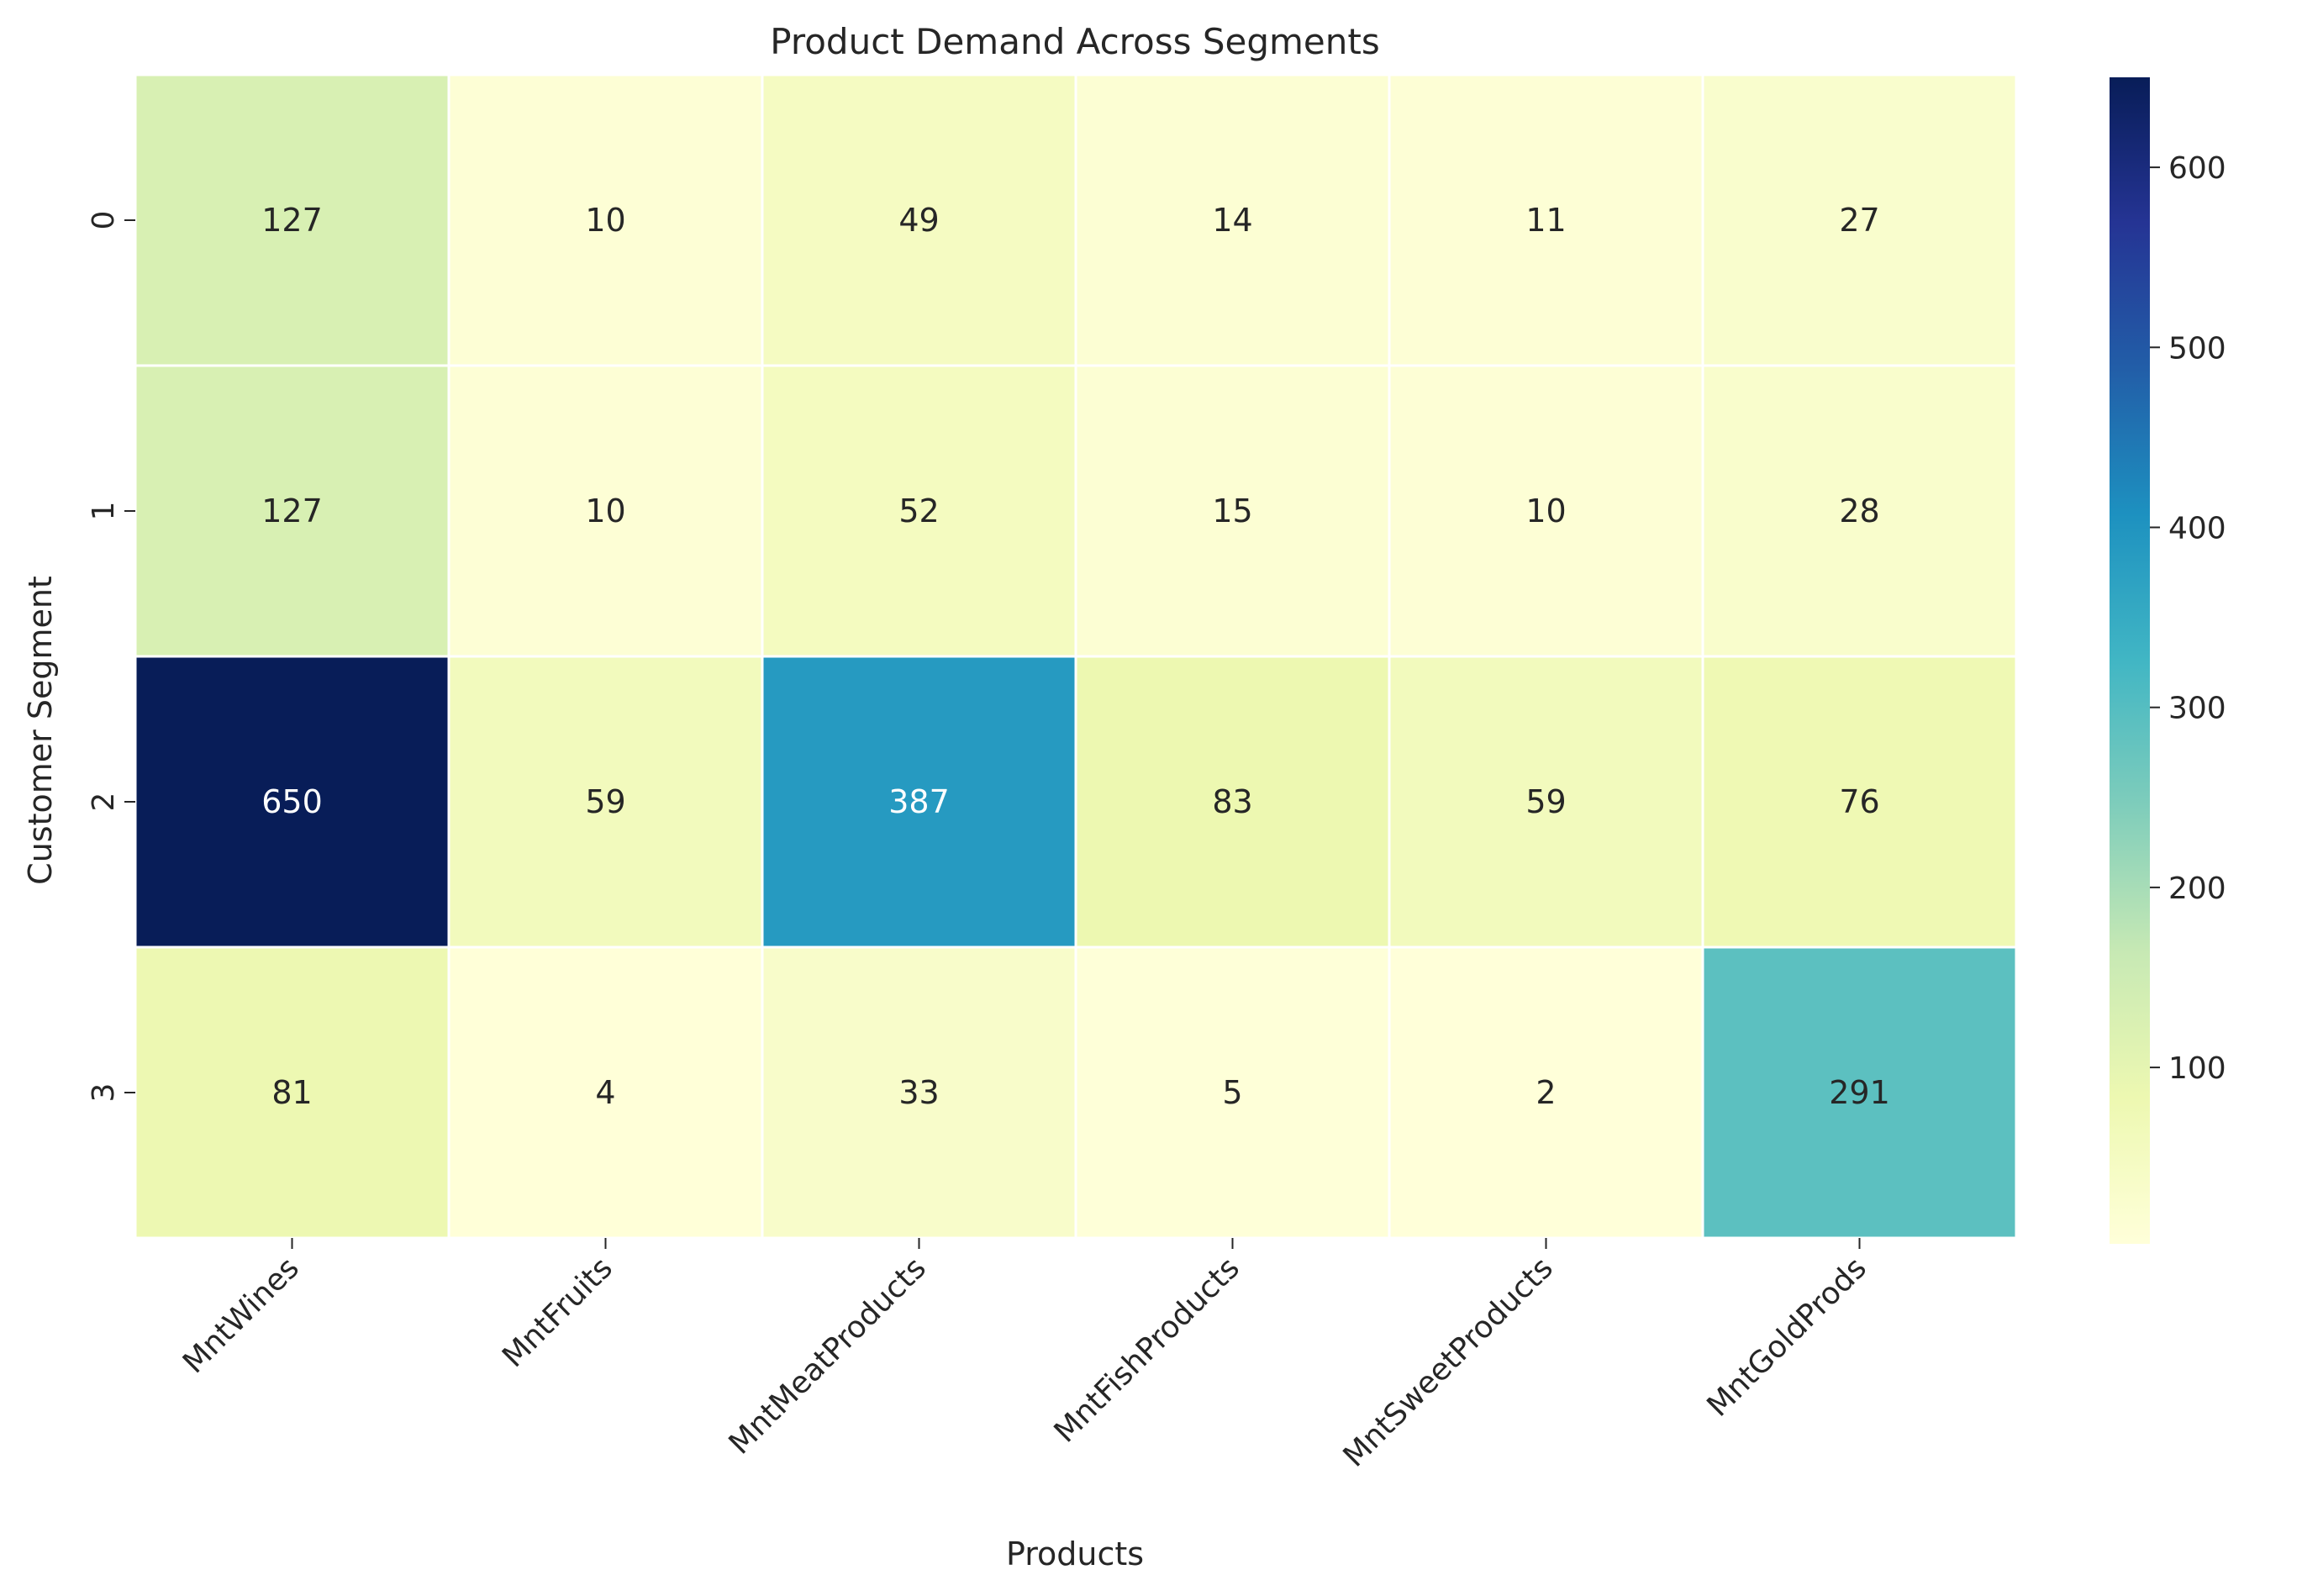  I want to click on cell-value-label: 49, so click(918, 221).